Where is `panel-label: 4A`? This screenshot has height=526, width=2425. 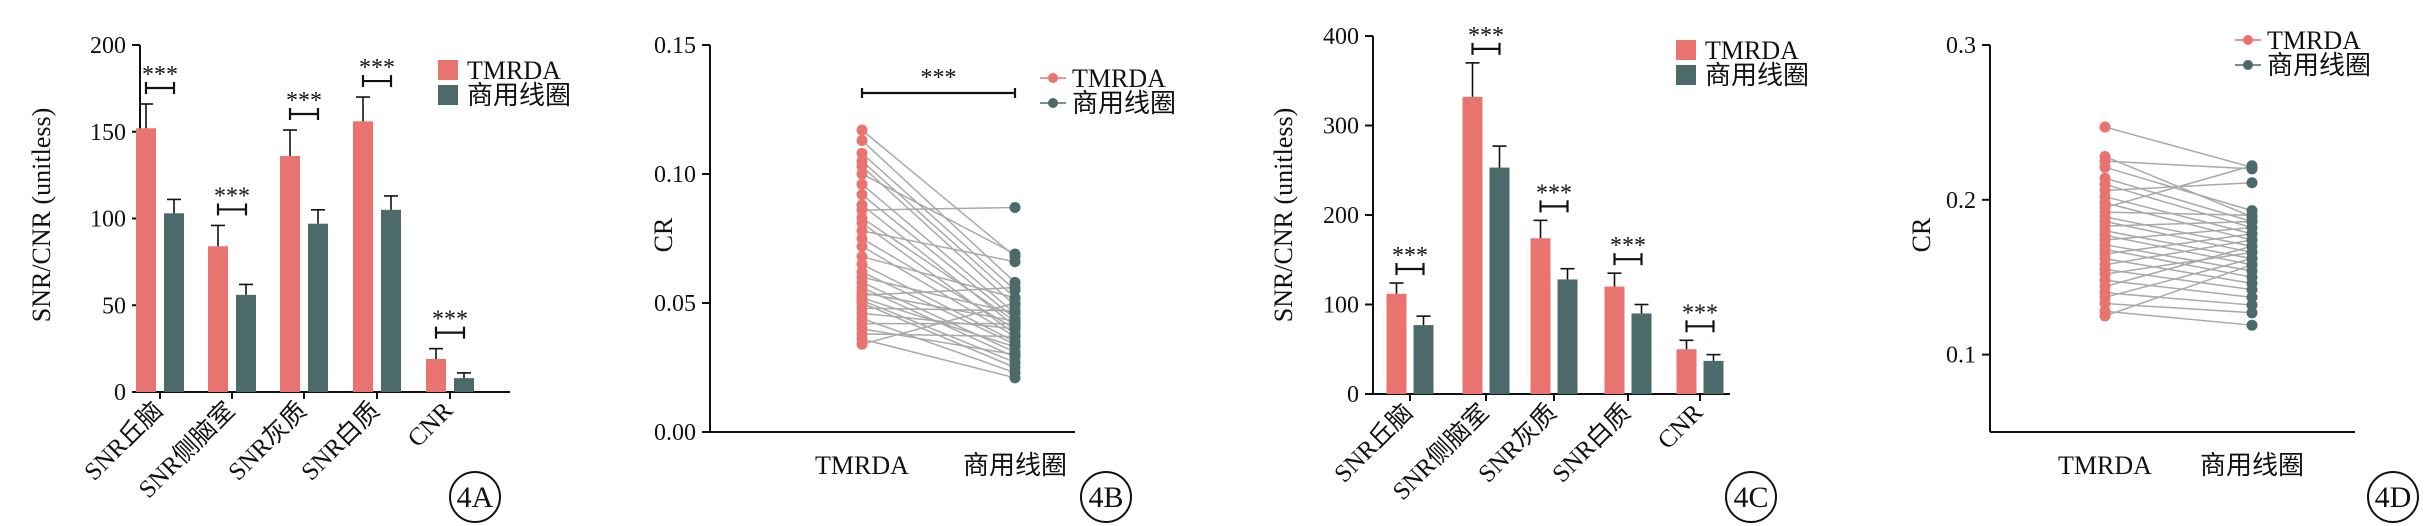
panel-label: 4A is located at coordinates (475, 497).